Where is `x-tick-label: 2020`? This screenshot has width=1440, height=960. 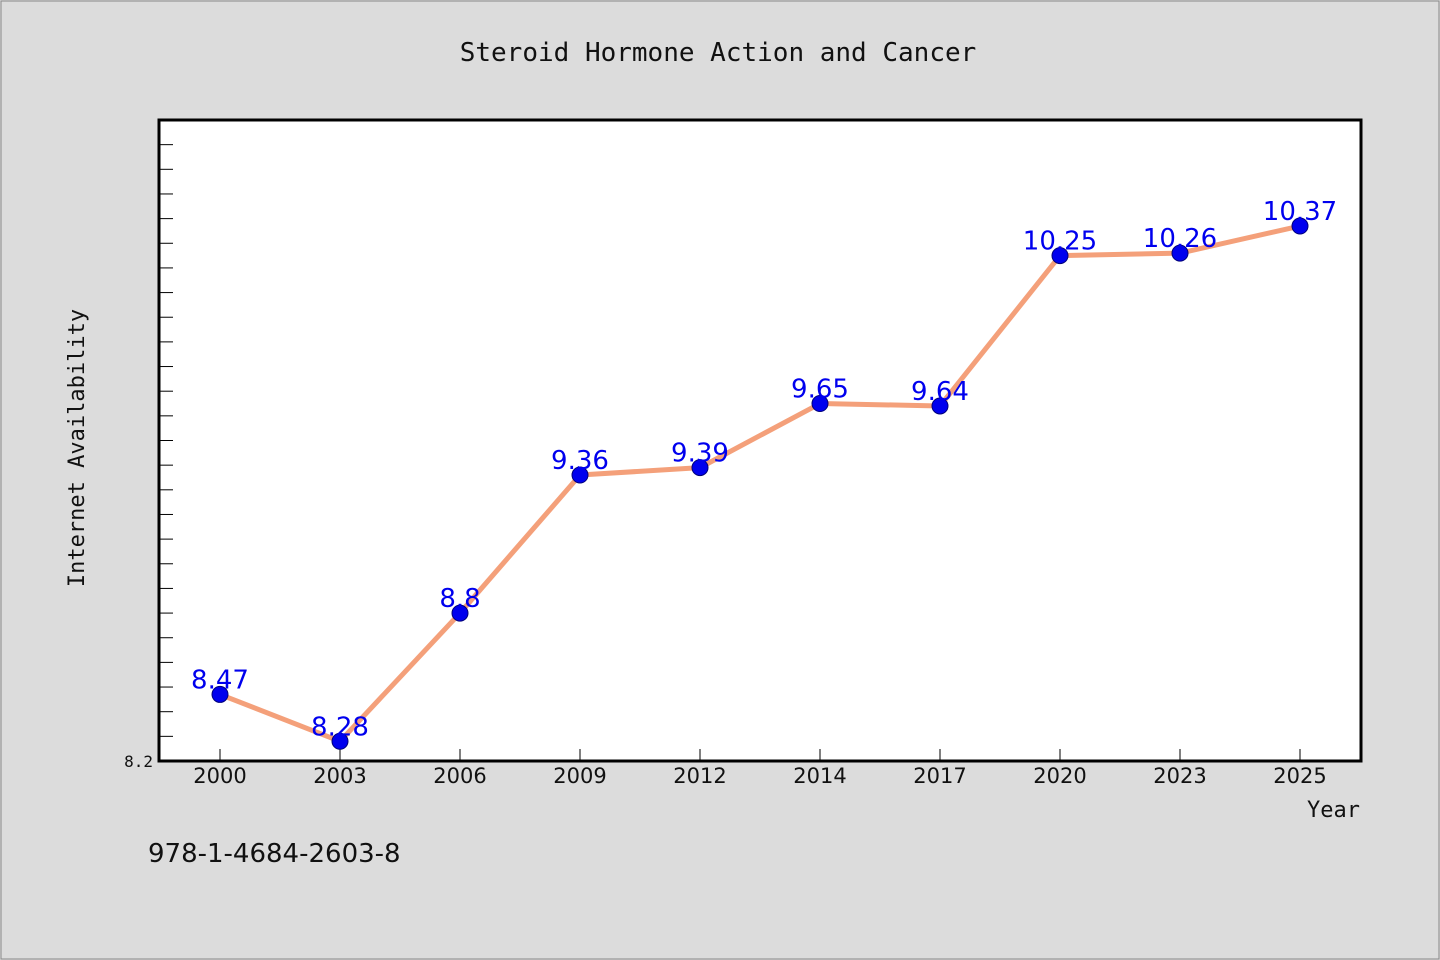 x-tick-label: 2020 is located at coordinates (1059, 776).